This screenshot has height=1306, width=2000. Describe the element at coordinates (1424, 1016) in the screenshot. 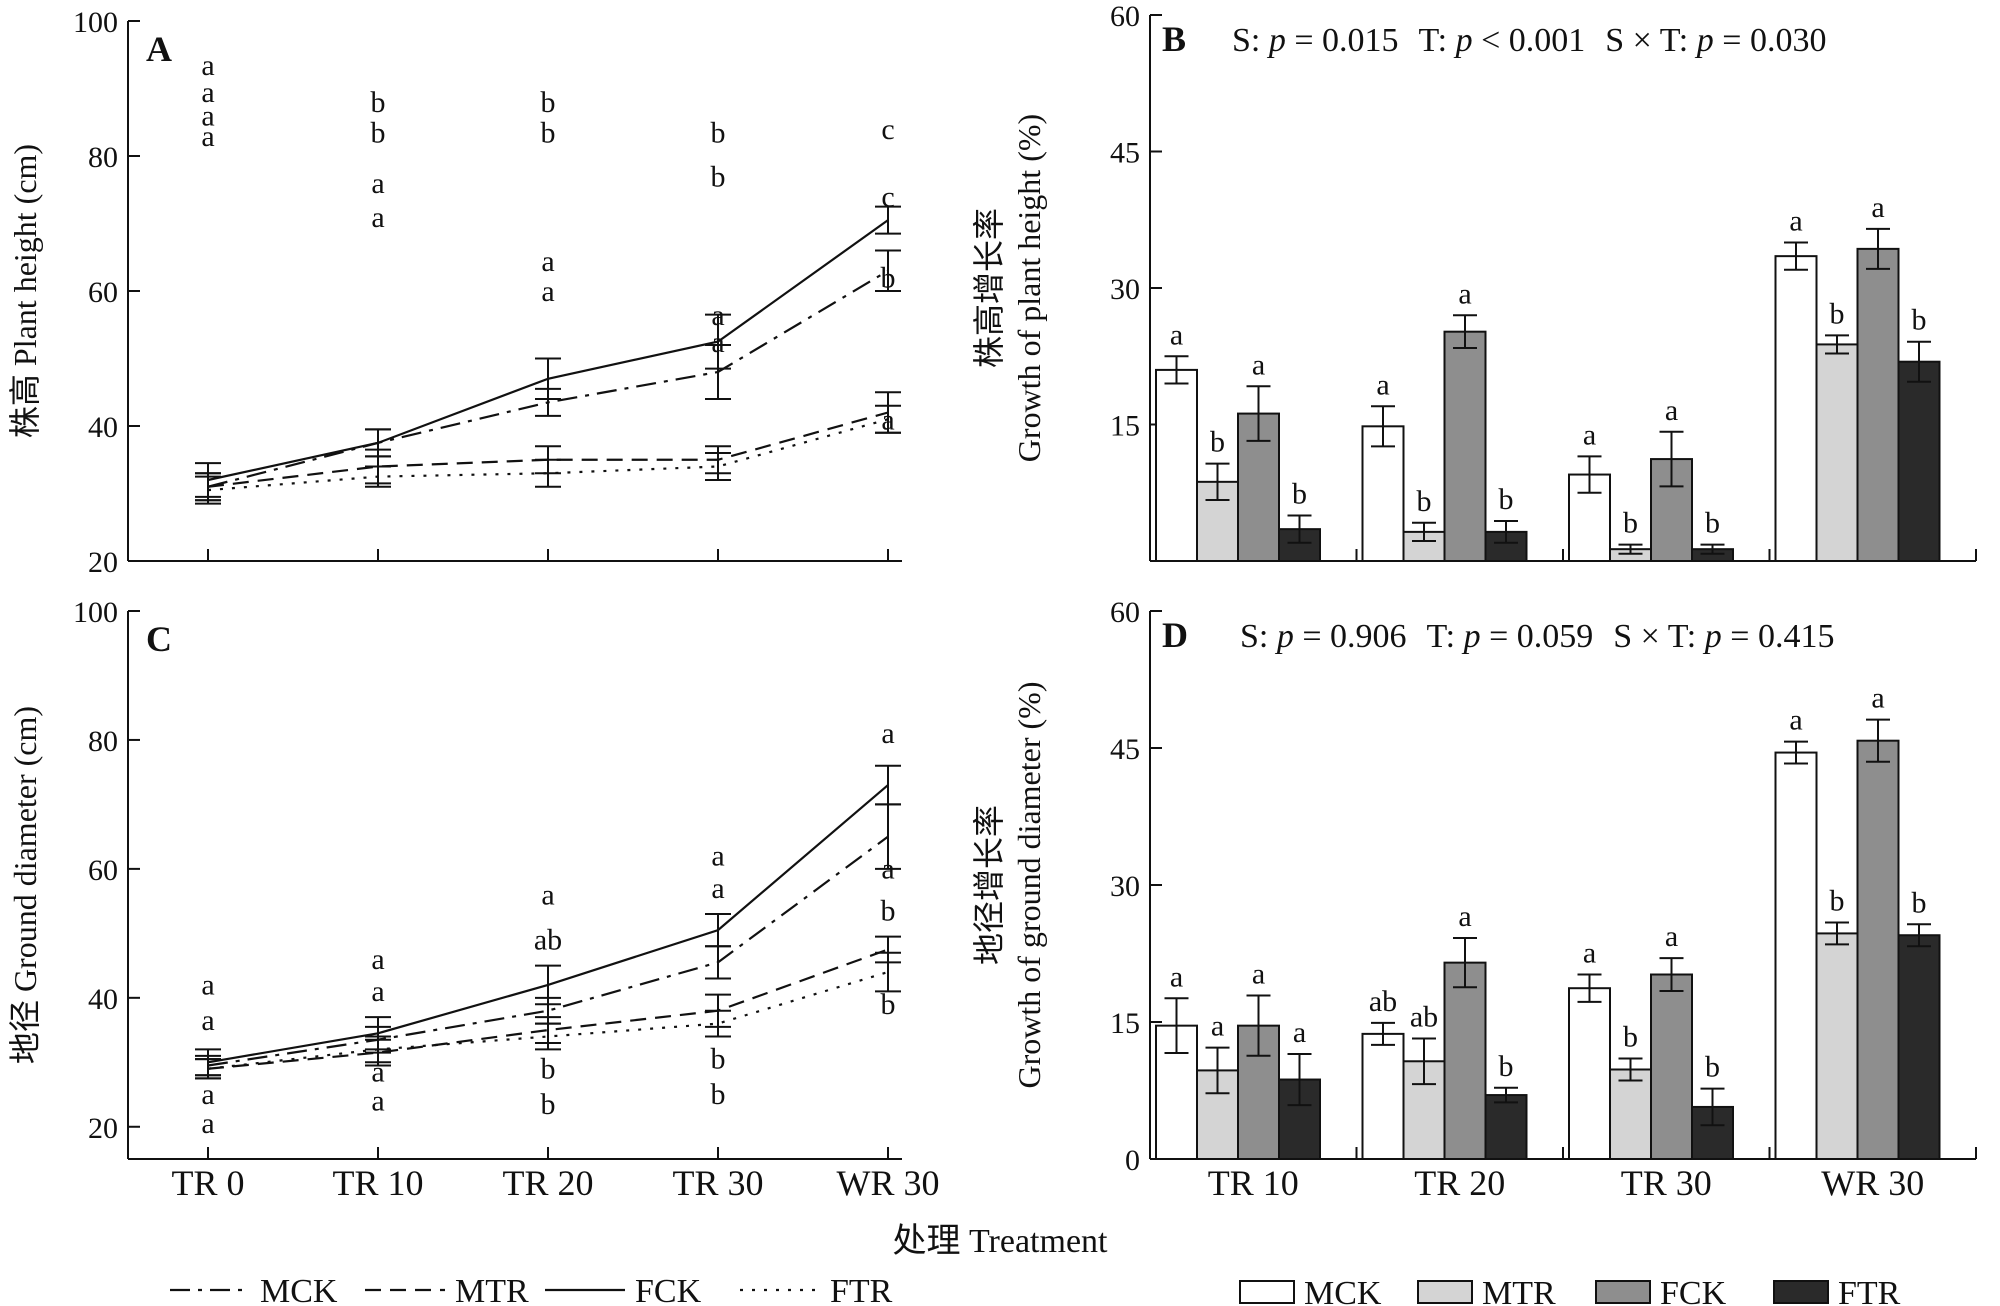

I see `significance-letter: ab` at that location.